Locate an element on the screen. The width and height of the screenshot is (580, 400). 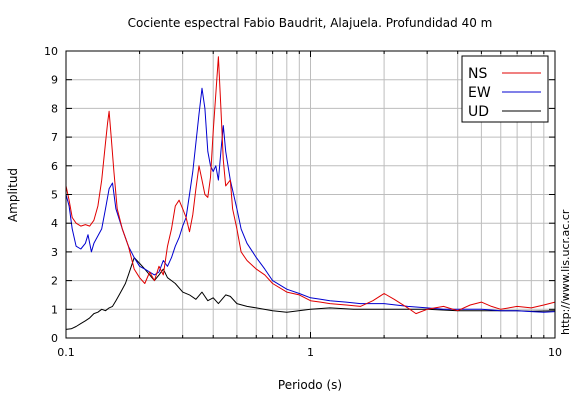
credit-url: http://www.lis.ucr.ac.cr is located at coordinates (565, 272).